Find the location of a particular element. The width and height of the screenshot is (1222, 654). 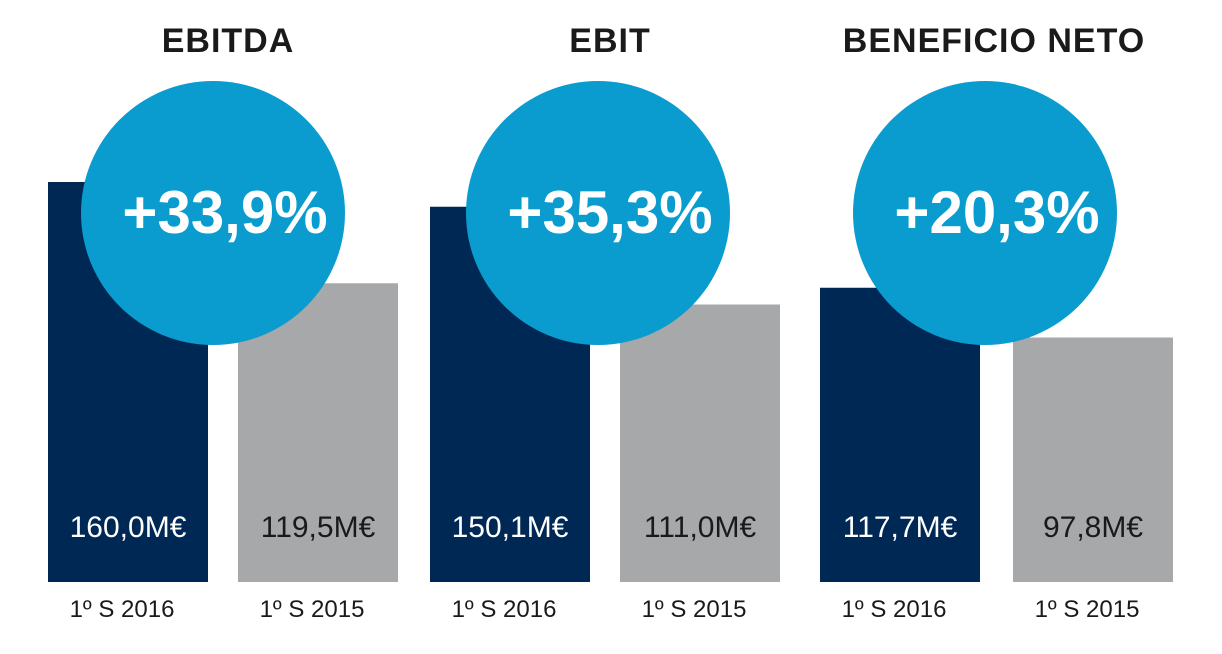

growth-percentage: +35,3% is located at coordinates (609, 212).